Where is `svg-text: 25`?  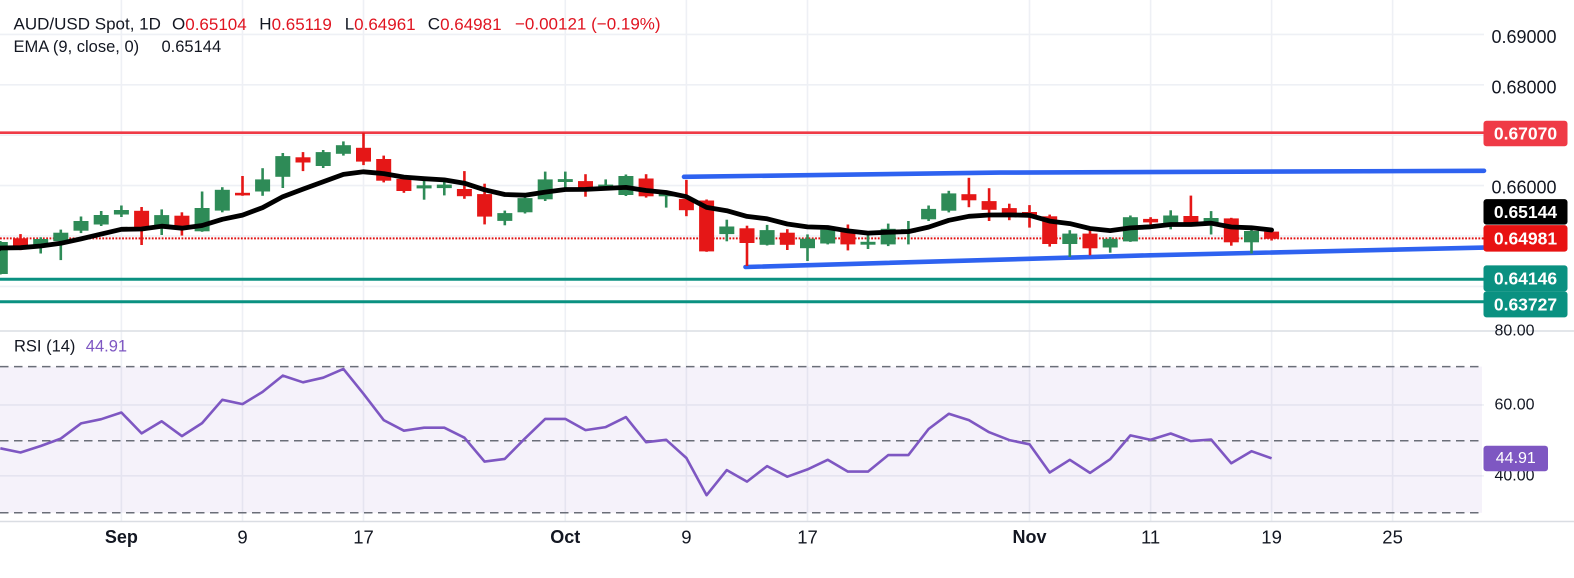
svg-text: 25 is located at coordinates (1392, 537).